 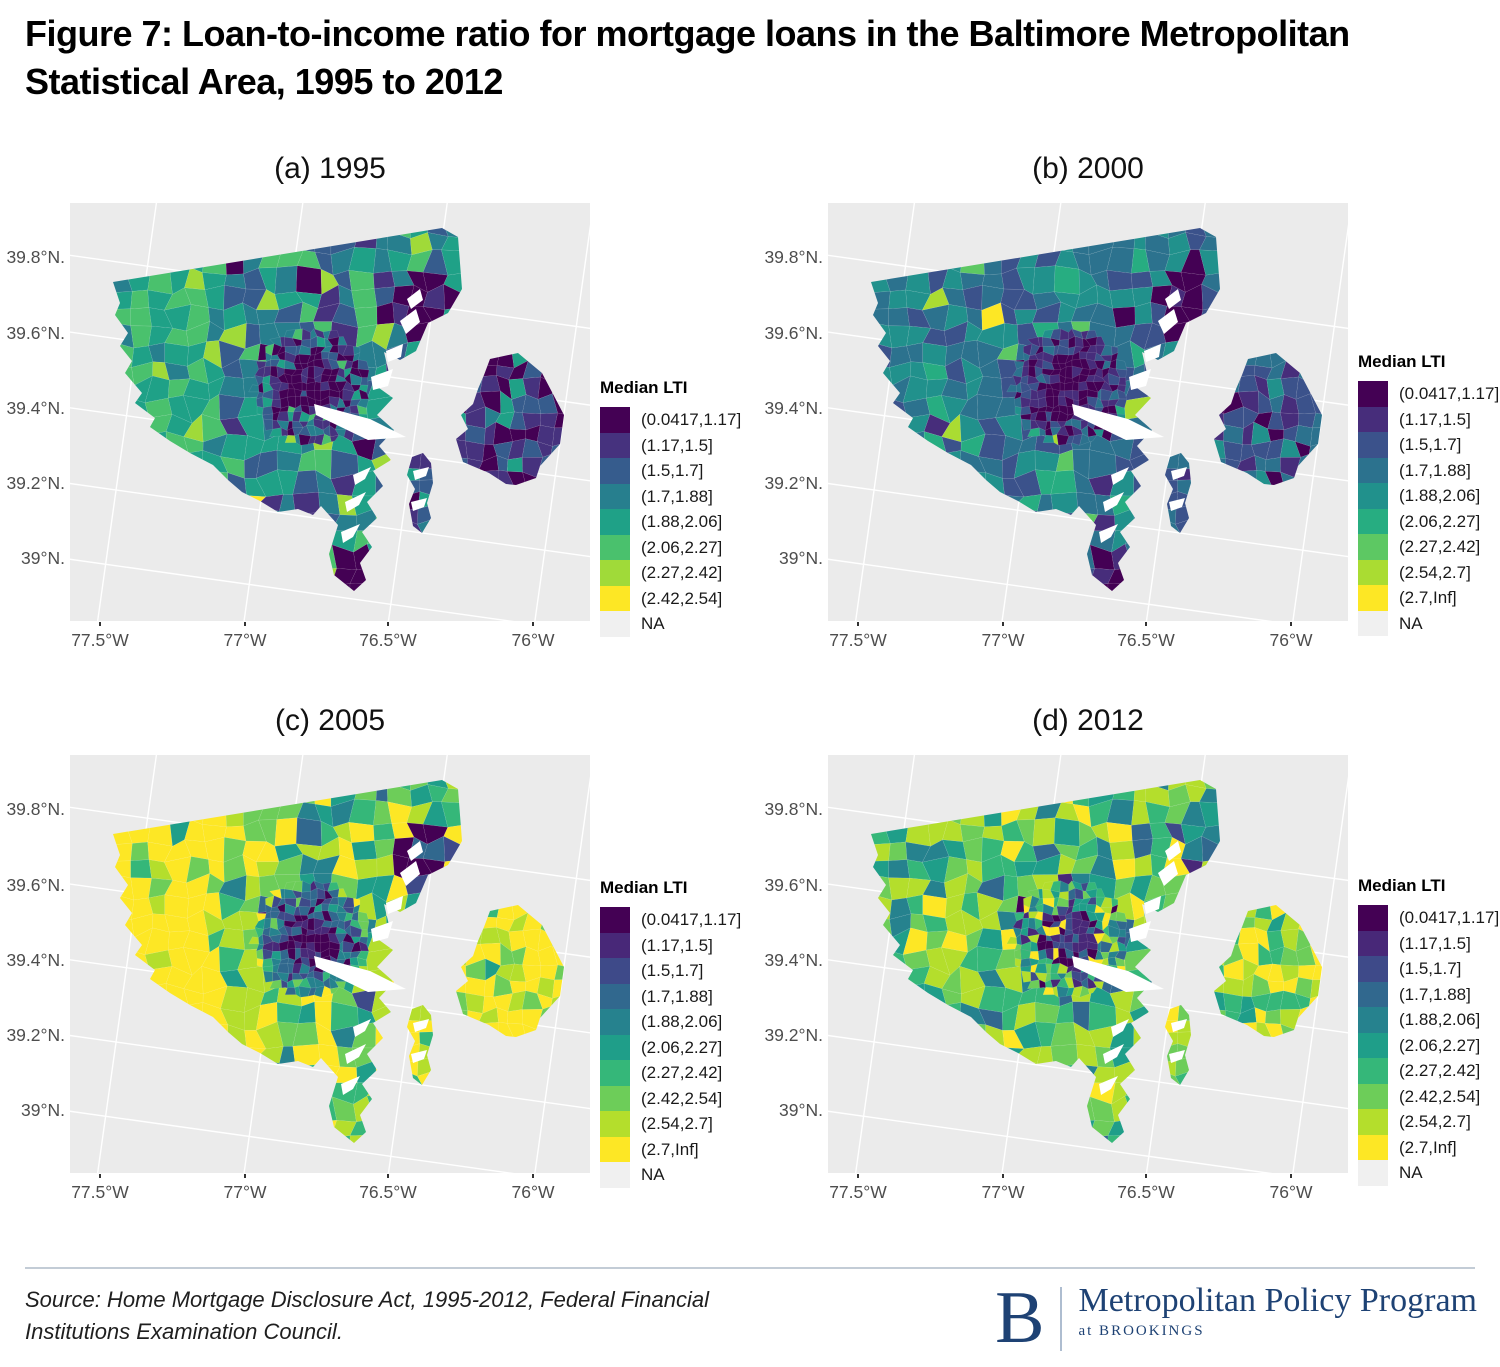 I want to click on panel-title-2005: (c) 2005, so click(x=330, y=720).